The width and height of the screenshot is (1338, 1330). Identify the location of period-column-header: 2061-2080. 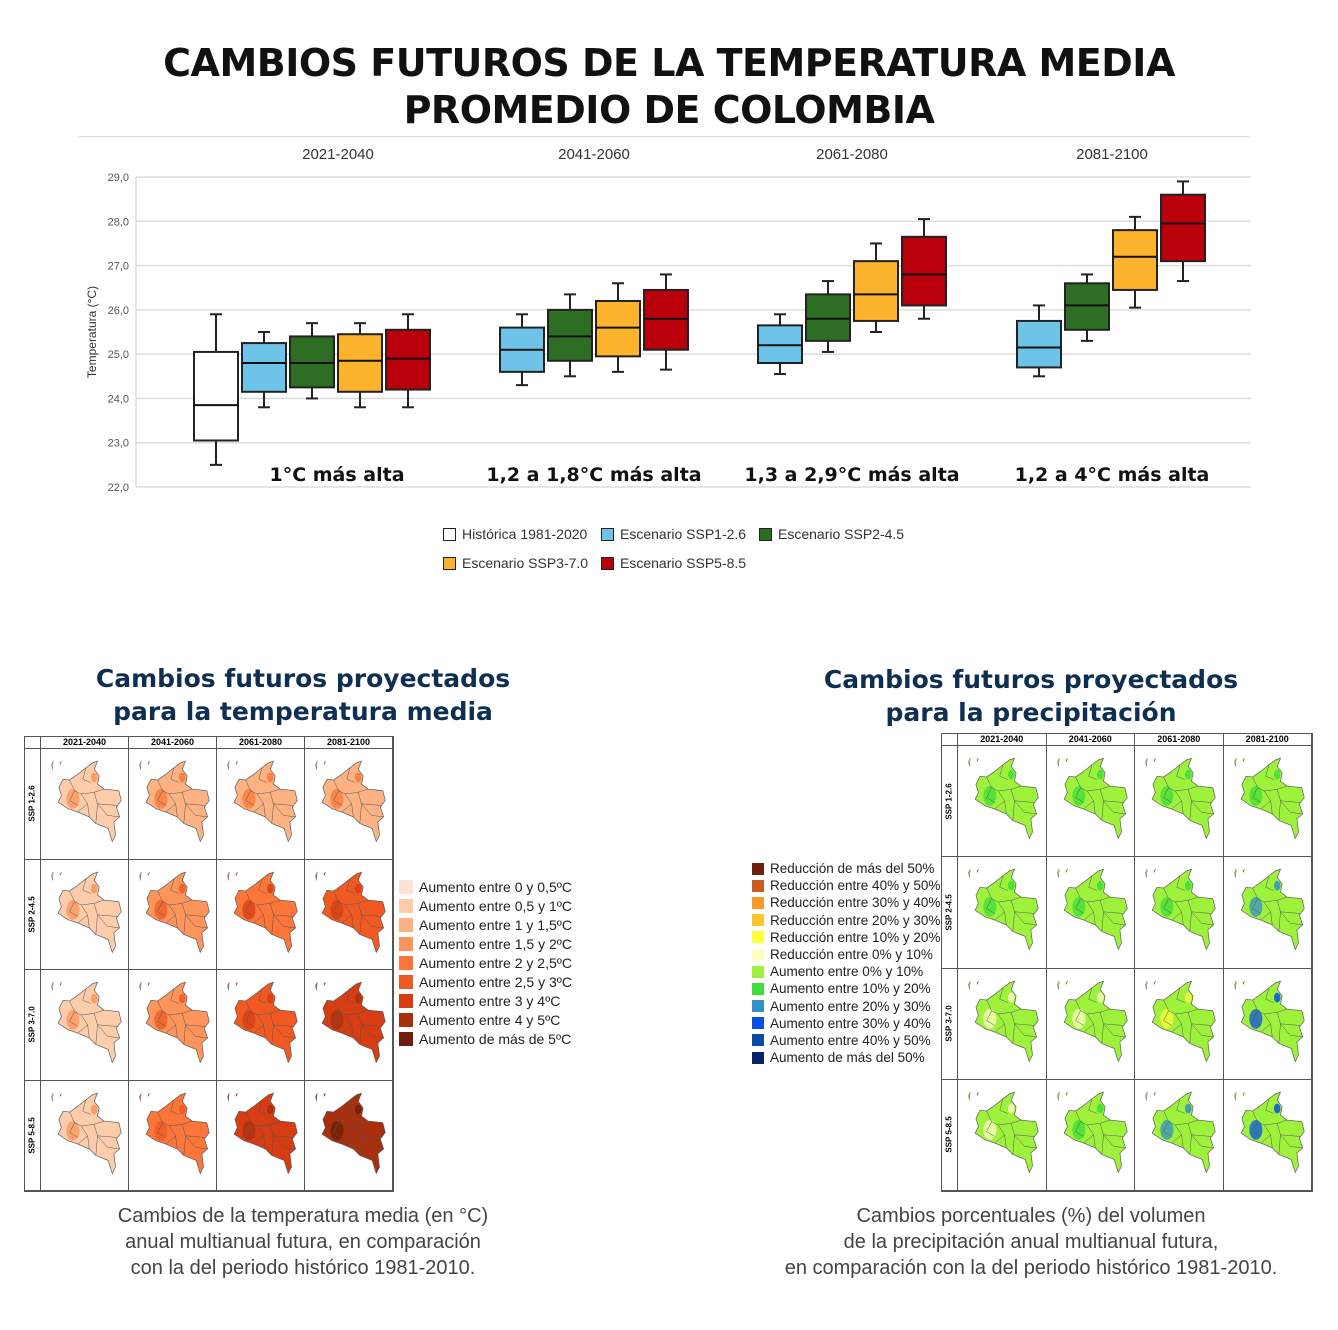
(1179, 740).